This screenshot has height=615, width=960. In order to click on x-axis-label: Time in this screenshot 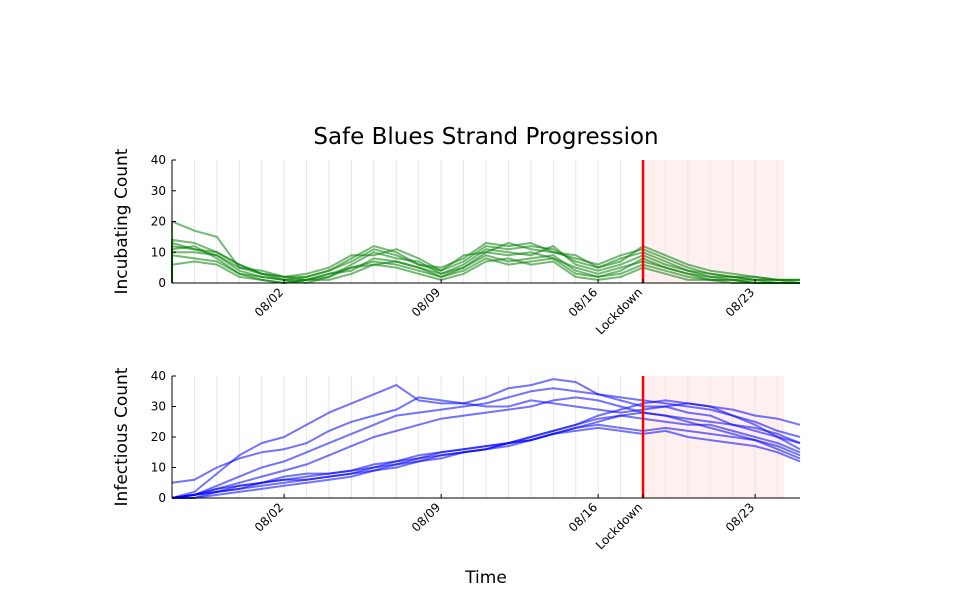, I will do `click(485, 578)`.